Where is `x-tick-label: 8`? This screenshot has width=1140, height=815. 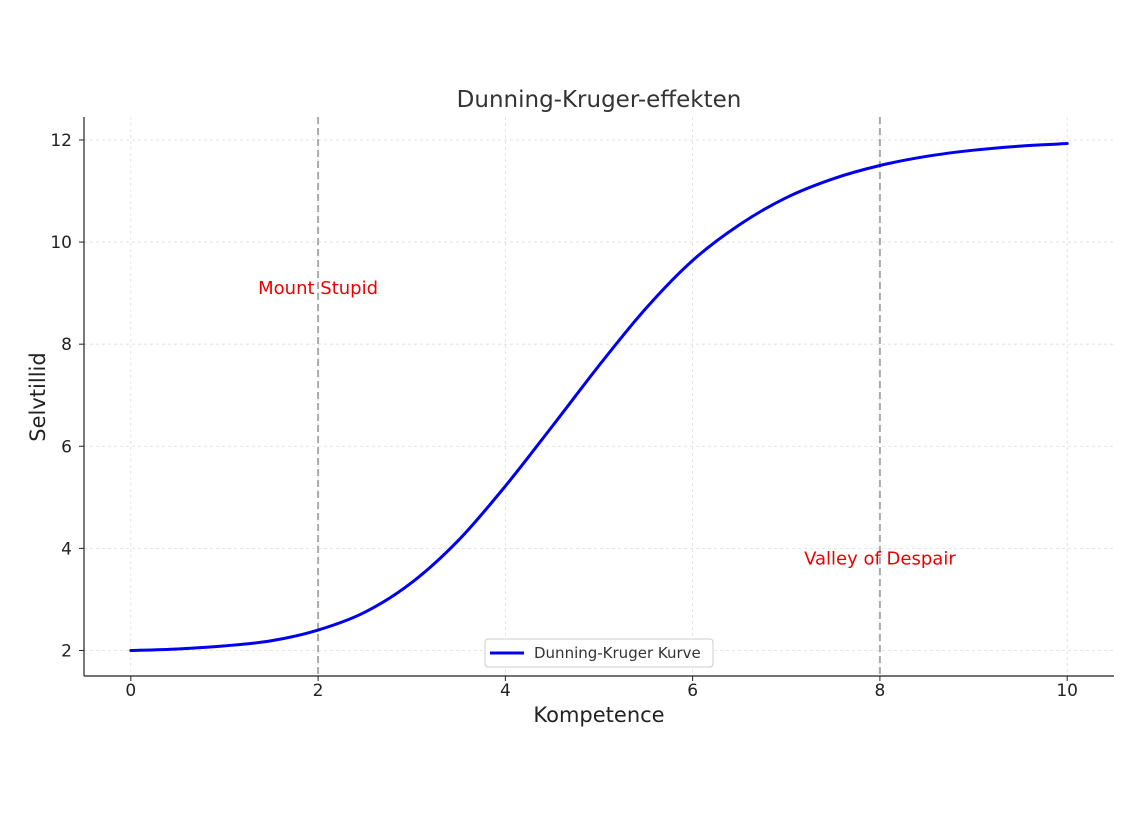 x-tick-label: 8 is located at coordinates (879, 691).